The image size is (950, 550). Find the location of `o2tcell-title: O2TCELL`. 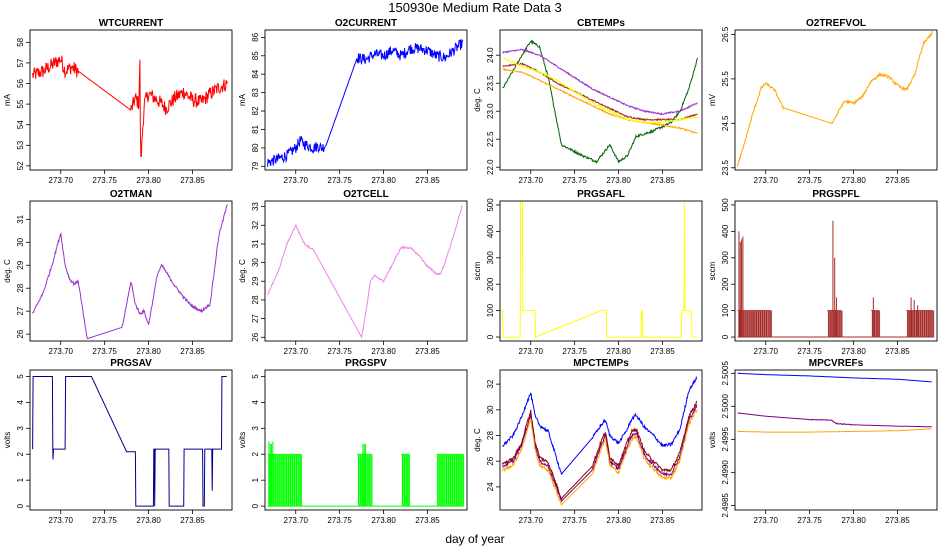

o2tcell-title: O2TCELL is located at coordinates (366, 194).